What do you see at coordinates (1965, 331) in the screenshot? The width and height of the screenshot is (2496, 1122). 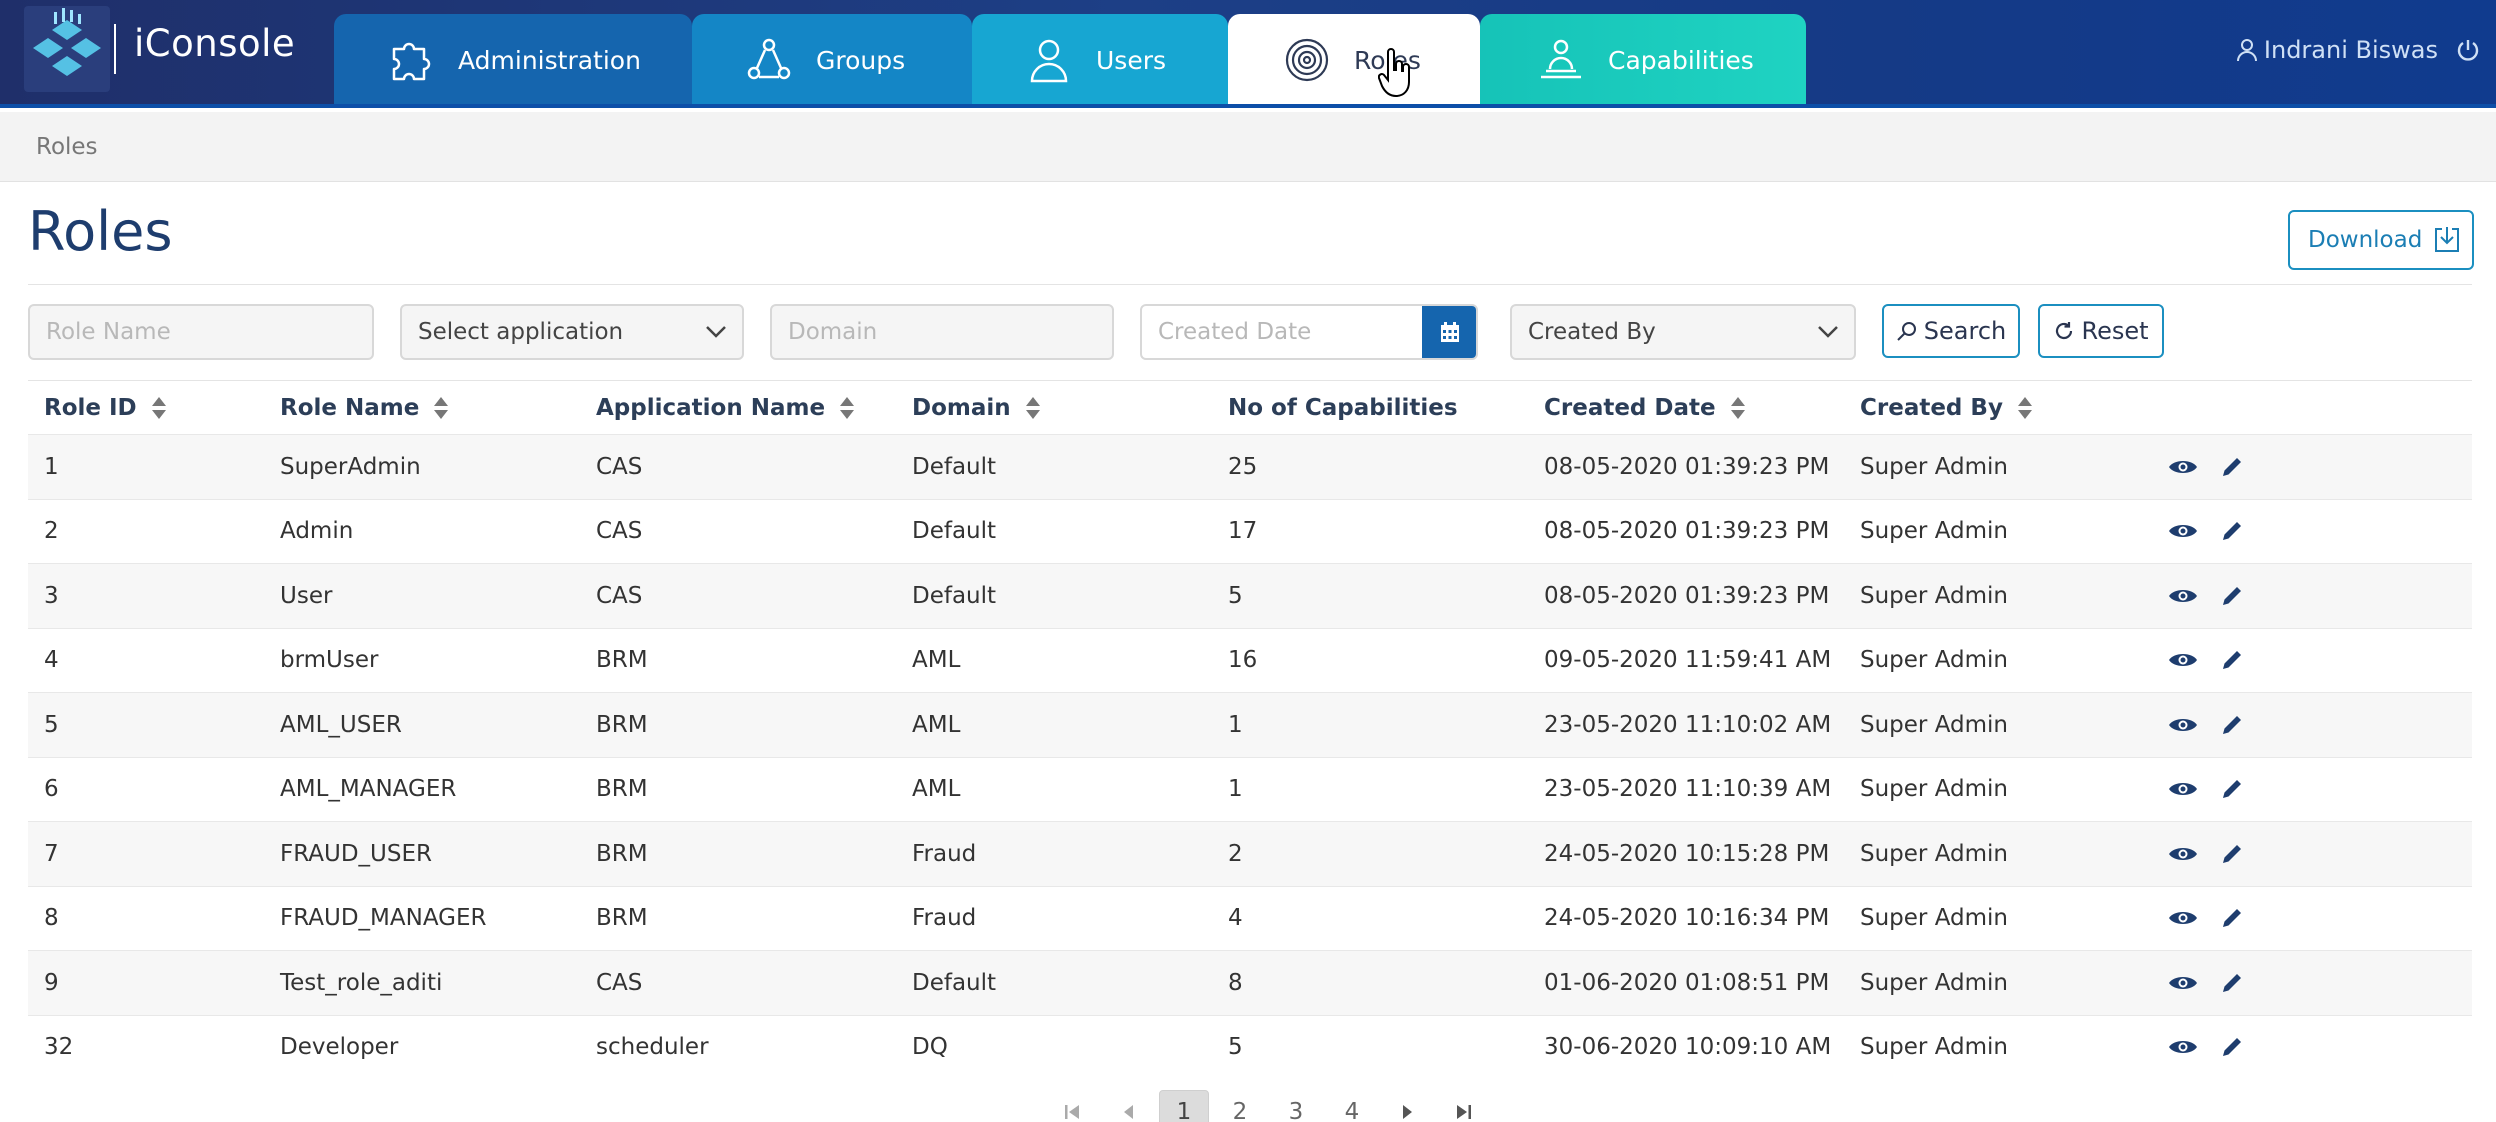 I see `search-label: Search` at bounding box center [1965, 331].